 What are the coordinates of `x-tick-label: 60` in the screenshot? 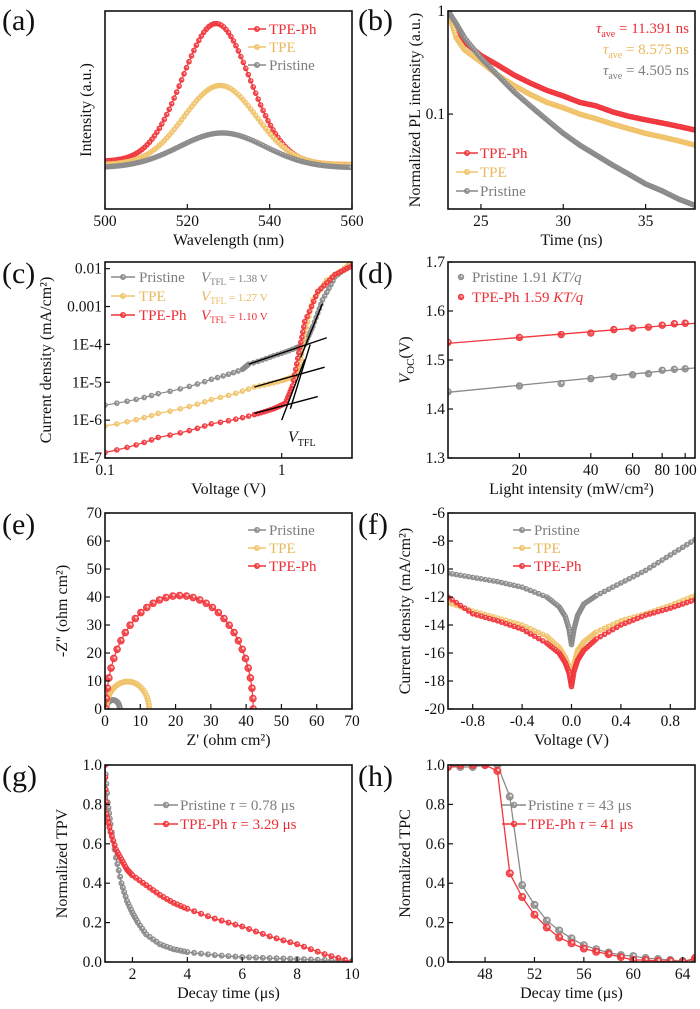 It's located at (633, 470).